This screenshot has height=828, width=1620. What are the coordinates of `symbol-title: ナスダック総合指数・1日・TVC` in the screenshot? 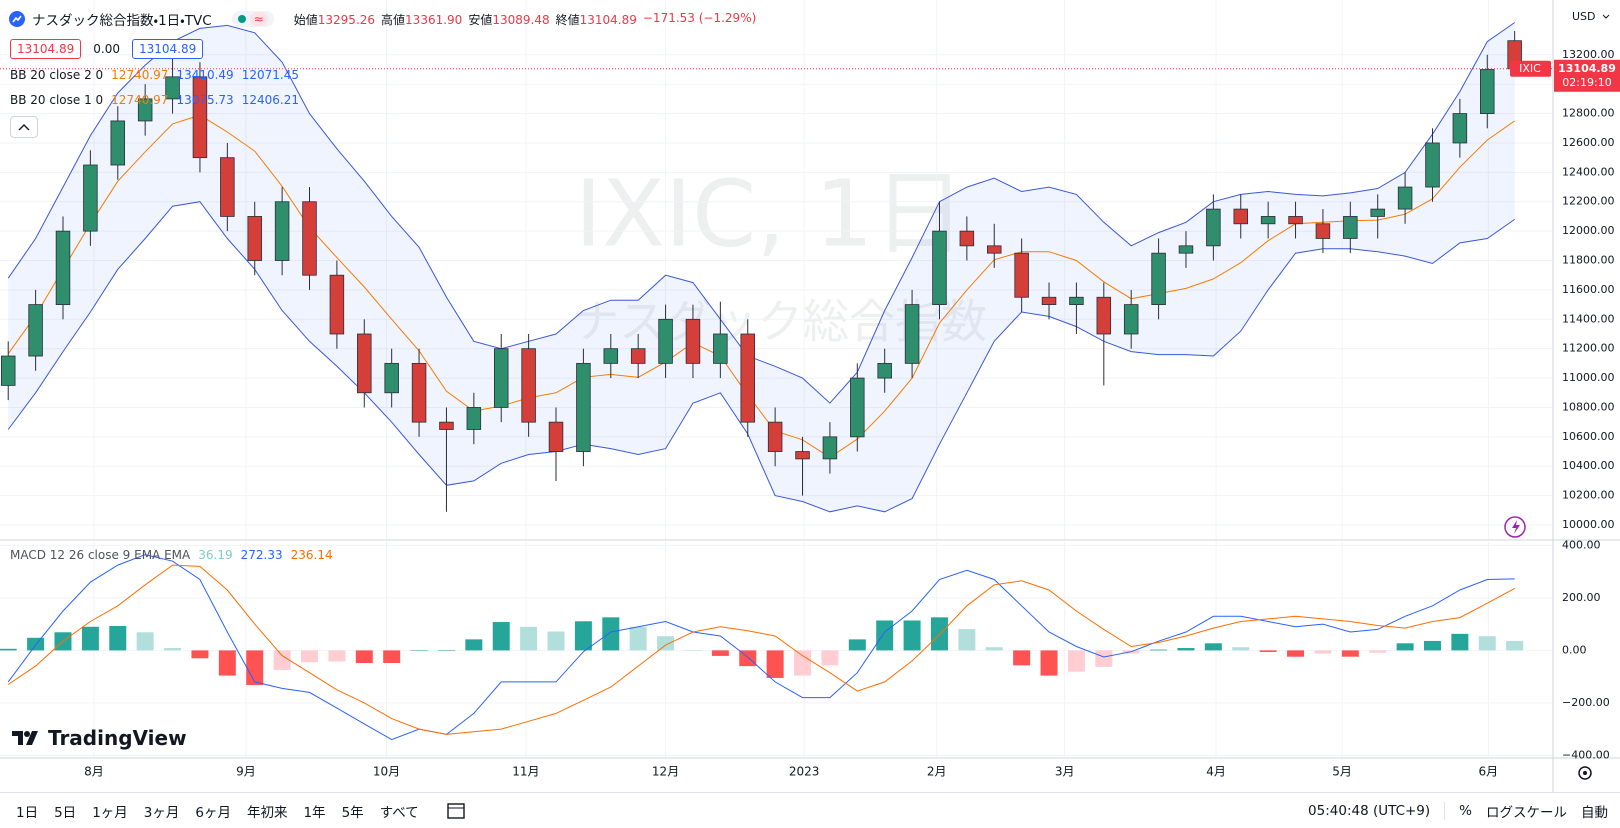 It's located at (122, 21).